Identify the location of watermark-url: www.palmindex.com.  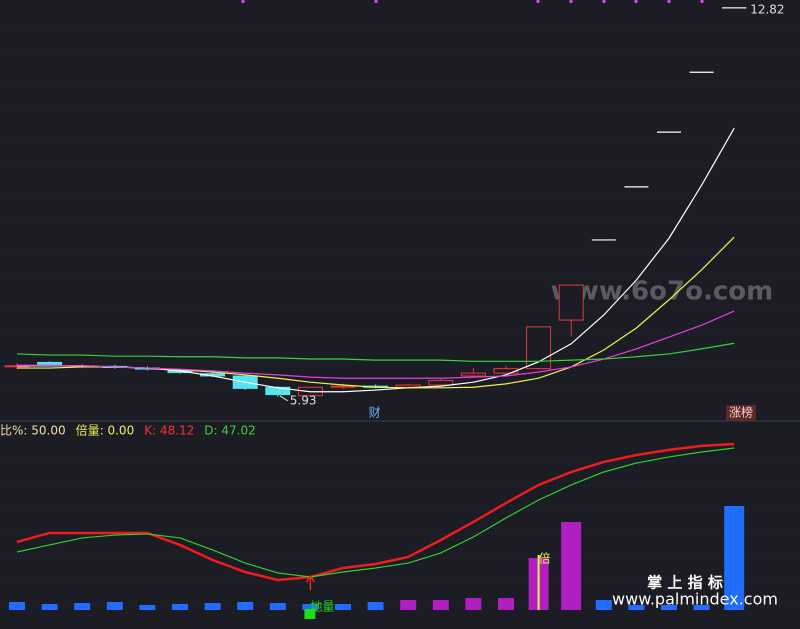
(695, 599).